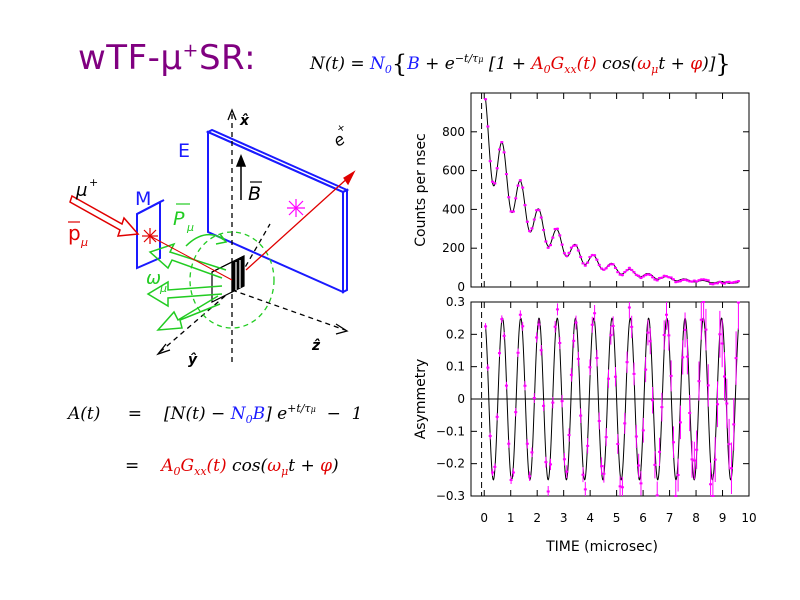 The image size is (800, 600). Describe the element at coordinates (143, 199) in the screenshot. I see `label-M: M` at that location.